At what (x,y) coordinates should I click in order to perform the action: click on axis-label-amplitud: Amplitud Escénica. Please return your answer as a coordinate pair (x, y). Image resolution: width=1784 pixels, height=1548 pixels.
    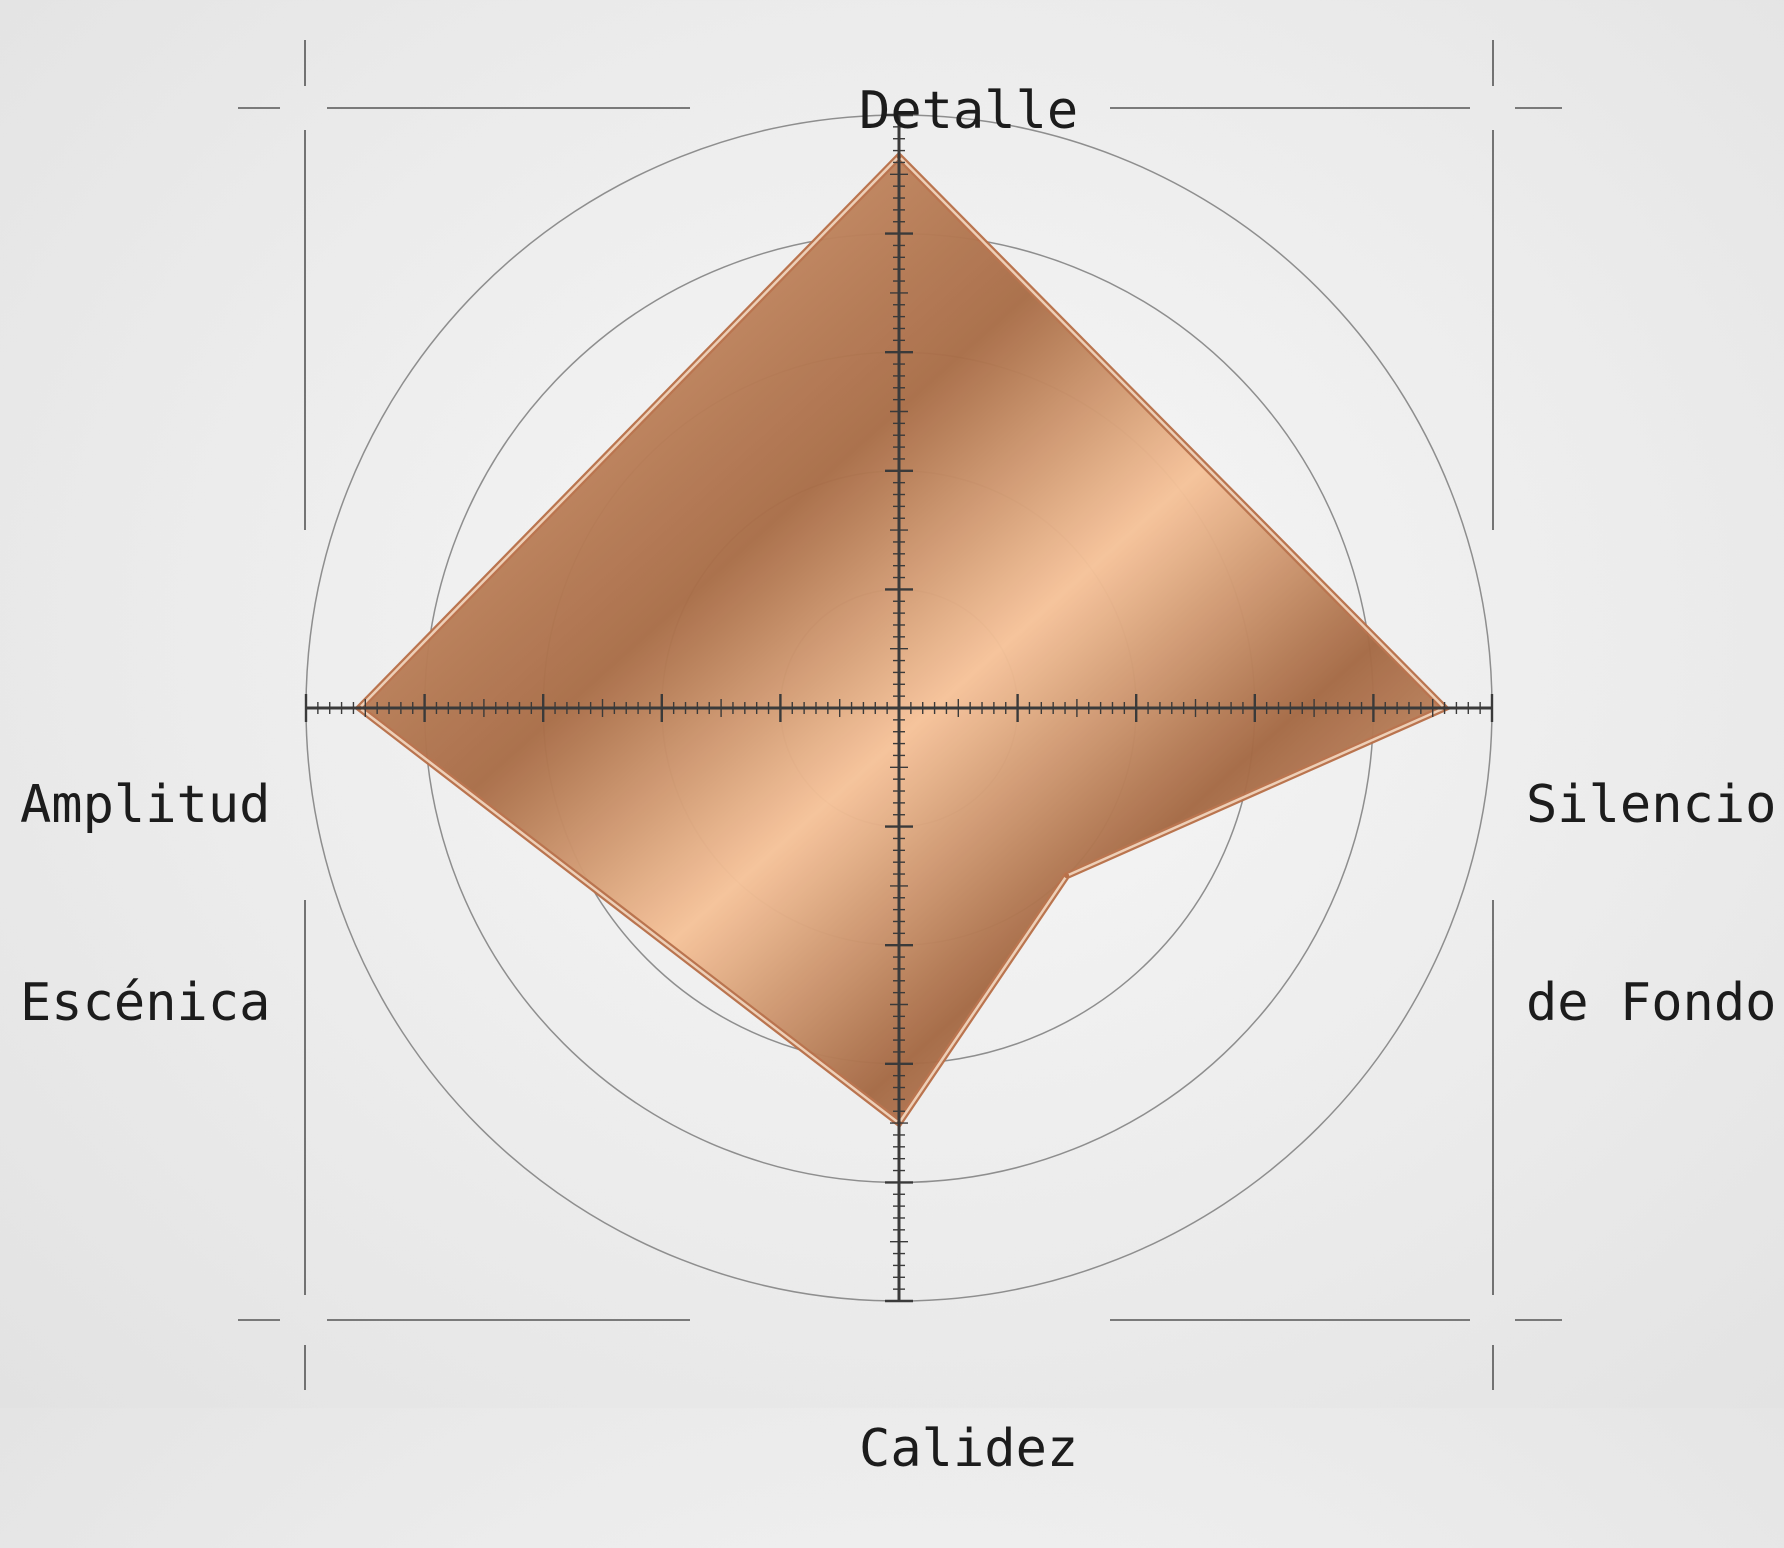
    Looking at the image, I should click on (145, 904).